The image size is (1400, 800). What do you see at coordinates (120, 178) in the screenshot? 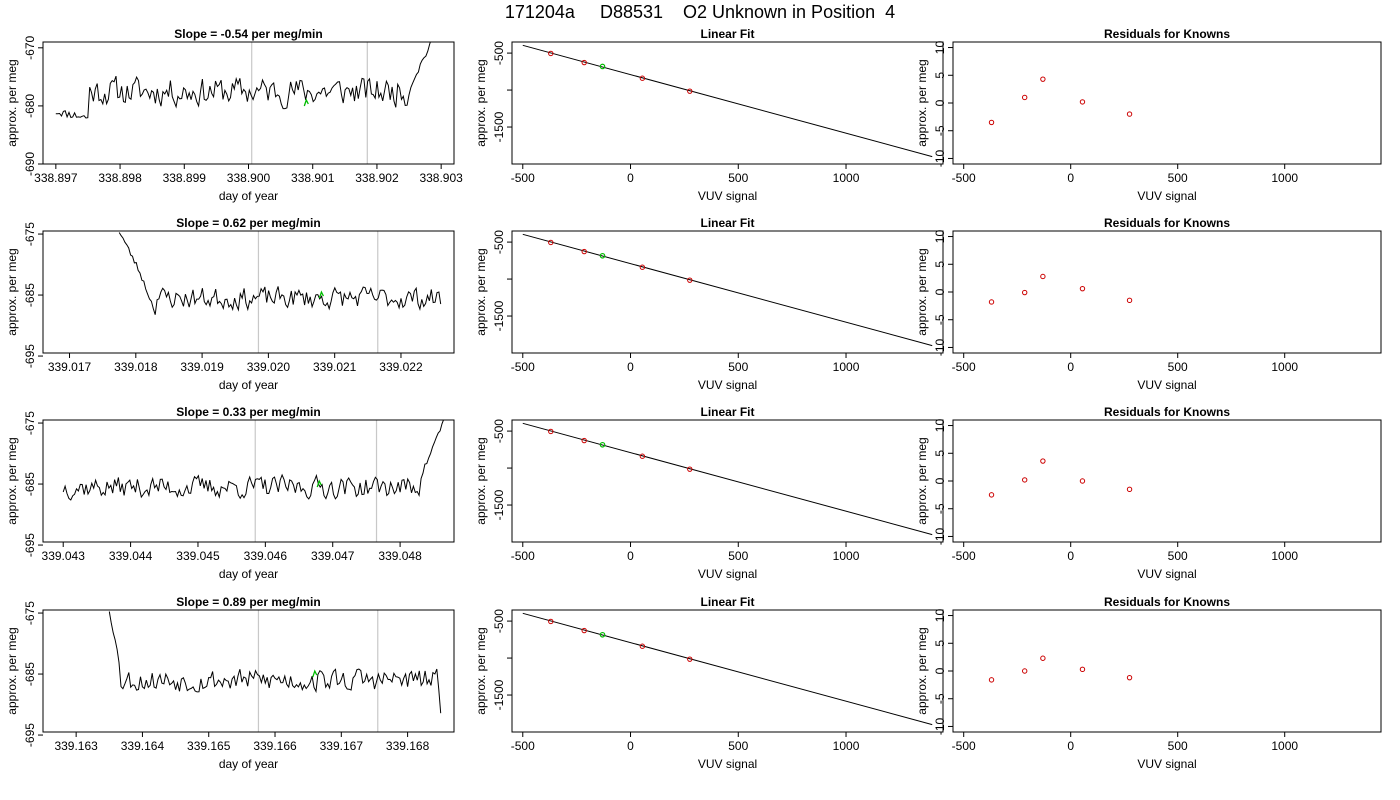
I see `x-tick-label: 338.898` at bounding box center [120, 178].